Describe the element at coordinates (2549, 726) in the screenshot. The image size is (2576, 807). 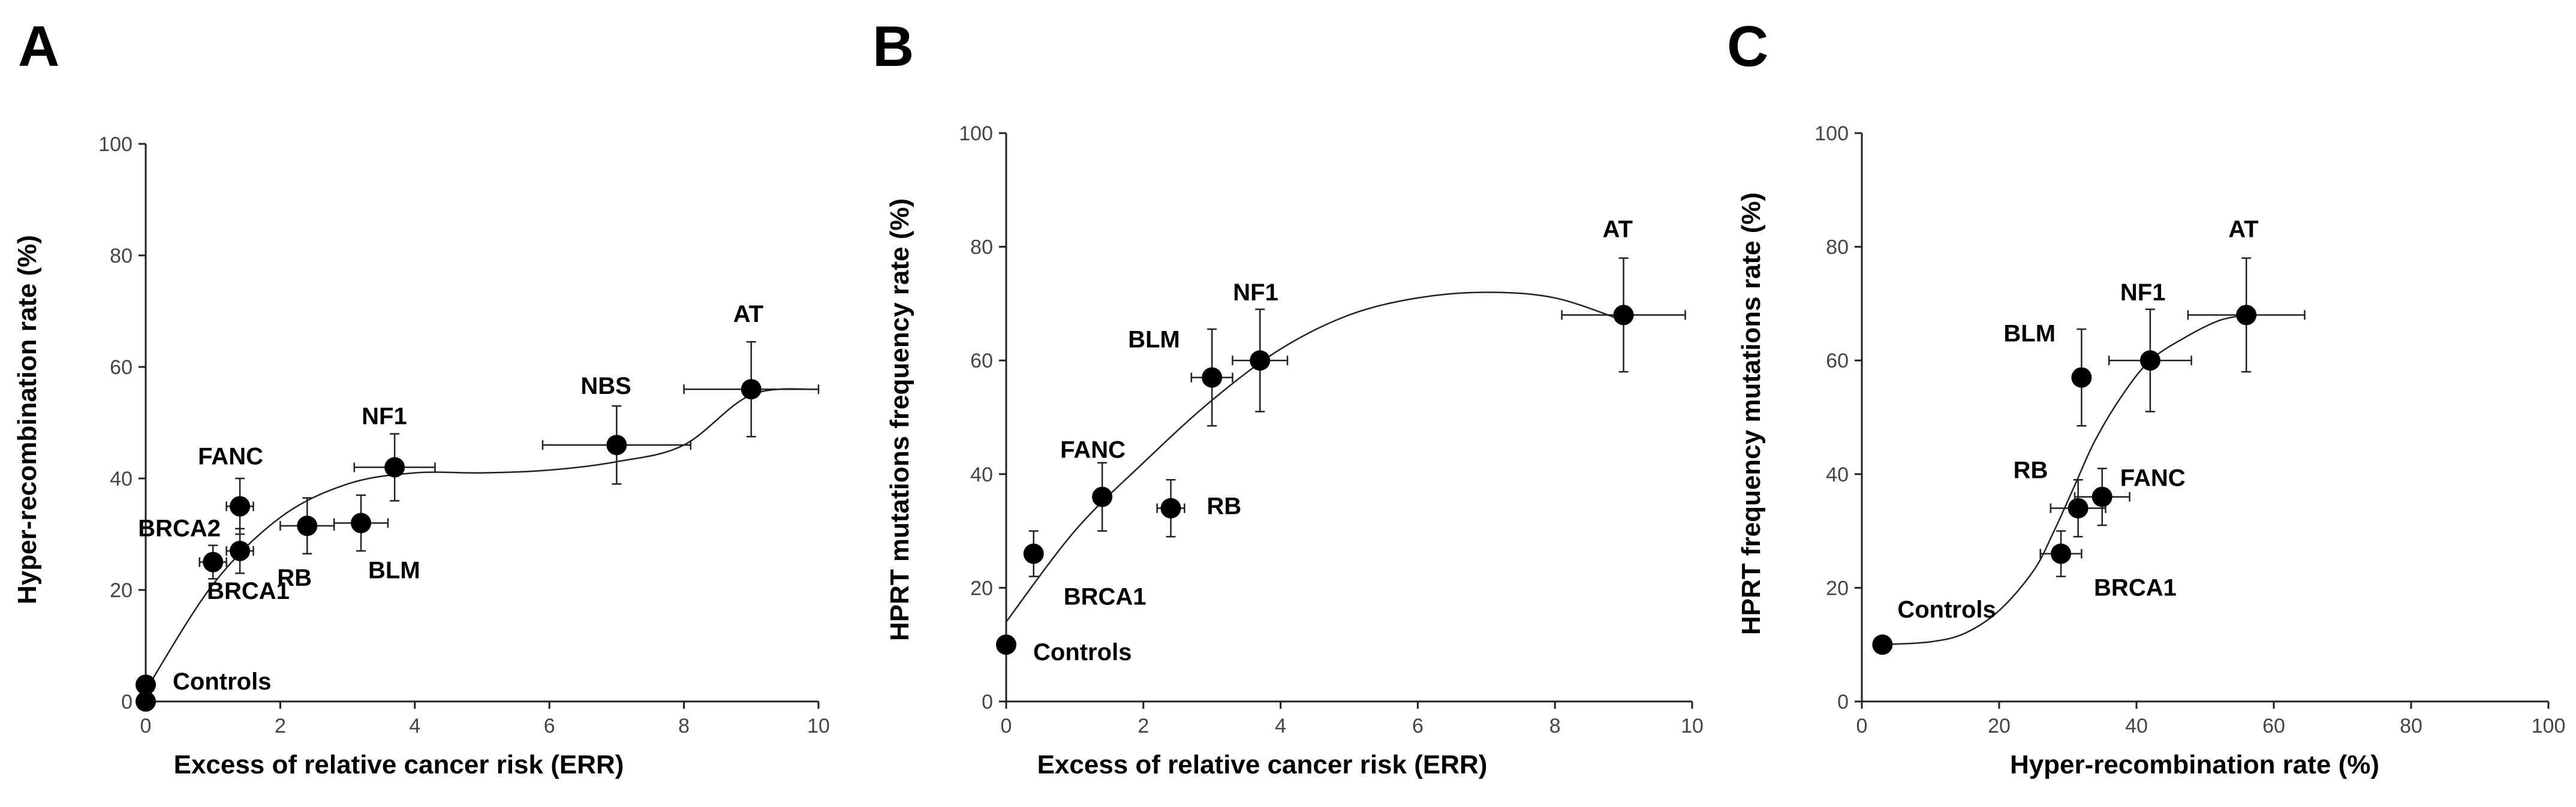
I see `x-tick-label: 100` at that location.